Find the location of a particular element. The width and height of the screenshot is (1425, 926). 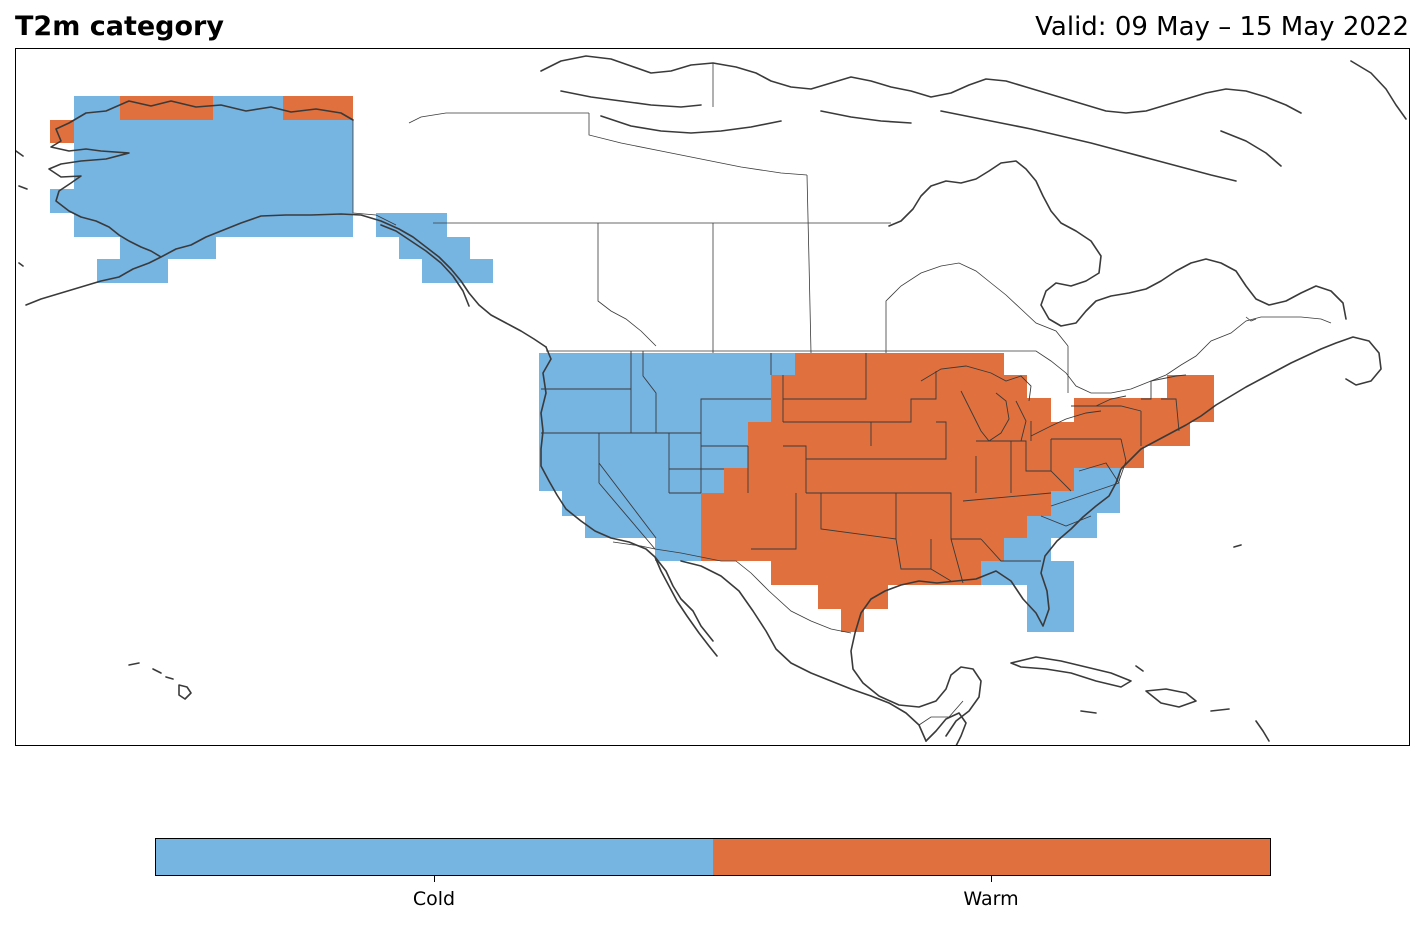

alaska-coastline is located at coordinates (286, 224).